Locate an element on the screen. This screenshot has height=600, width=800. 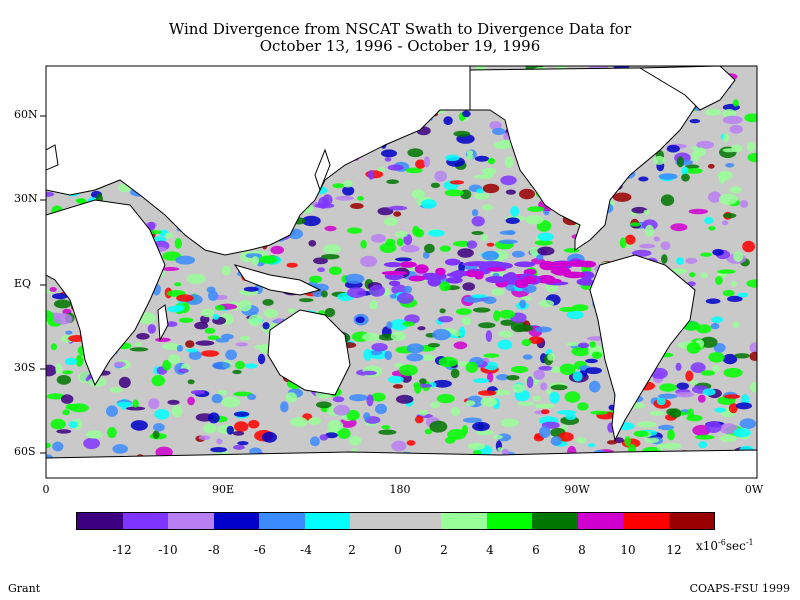
land-australia is located at coordinates (309, 352).